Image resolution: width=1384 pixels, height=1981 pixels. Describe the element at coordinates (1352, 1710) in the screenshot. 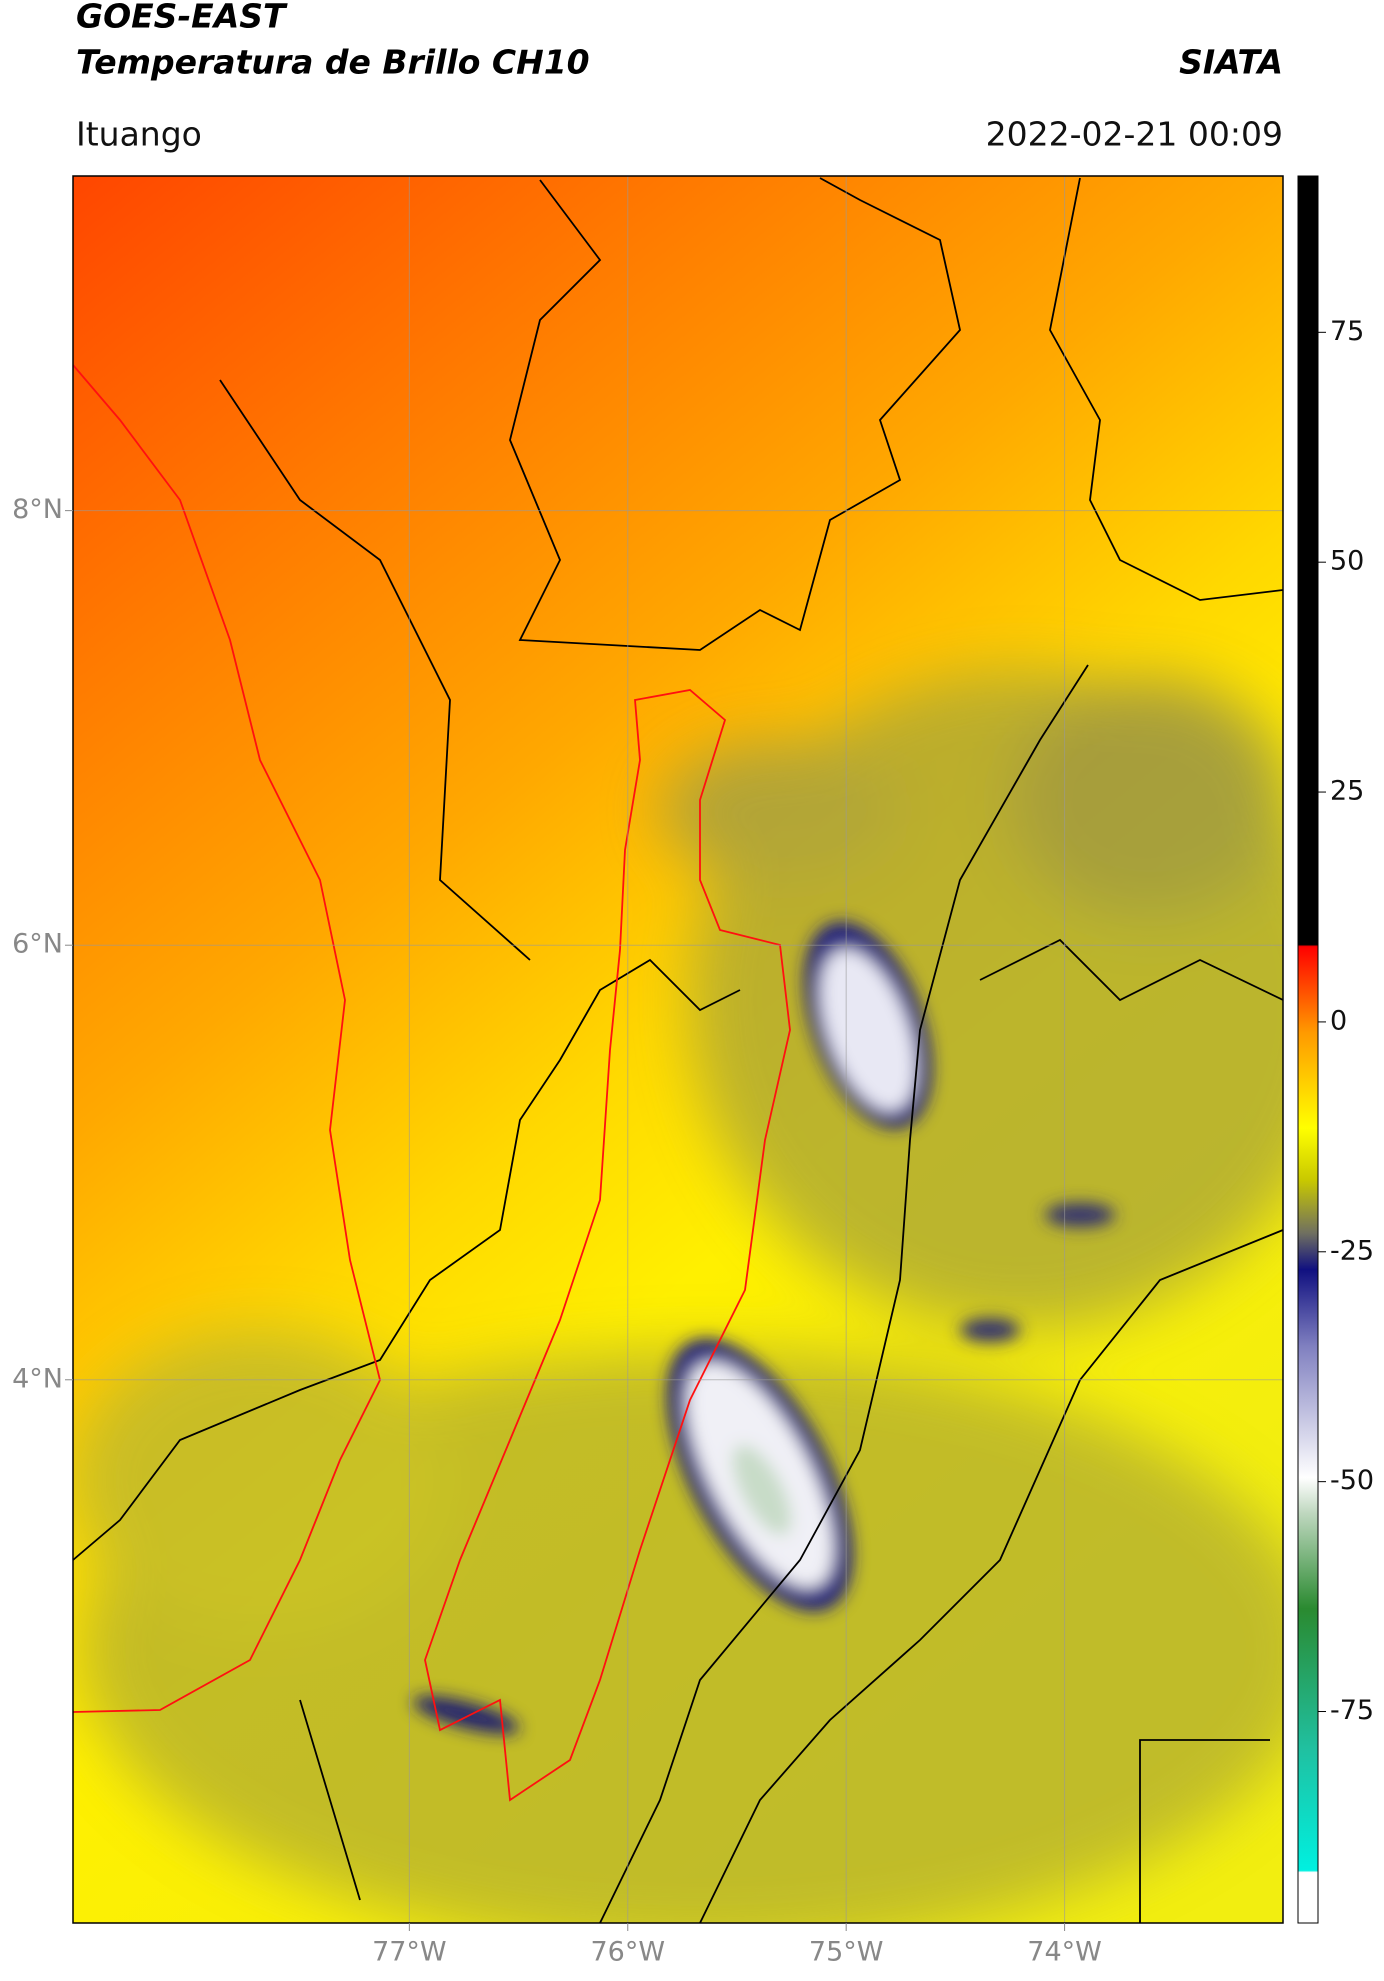

I see `colorbar-tick-label: -75` at that location.